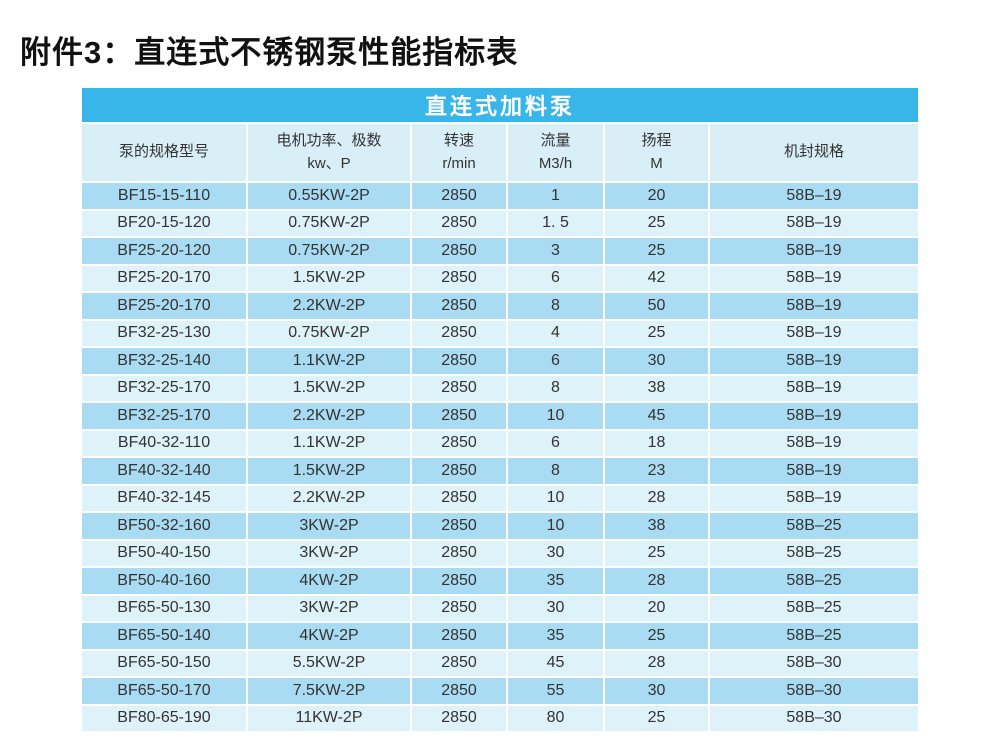 This screenshot has width=1000, height=747. What do you see at coordinates (656, 152) in the screenshot?
I see `column-header-head: 扬程 M` at bounding box center [656, 152].